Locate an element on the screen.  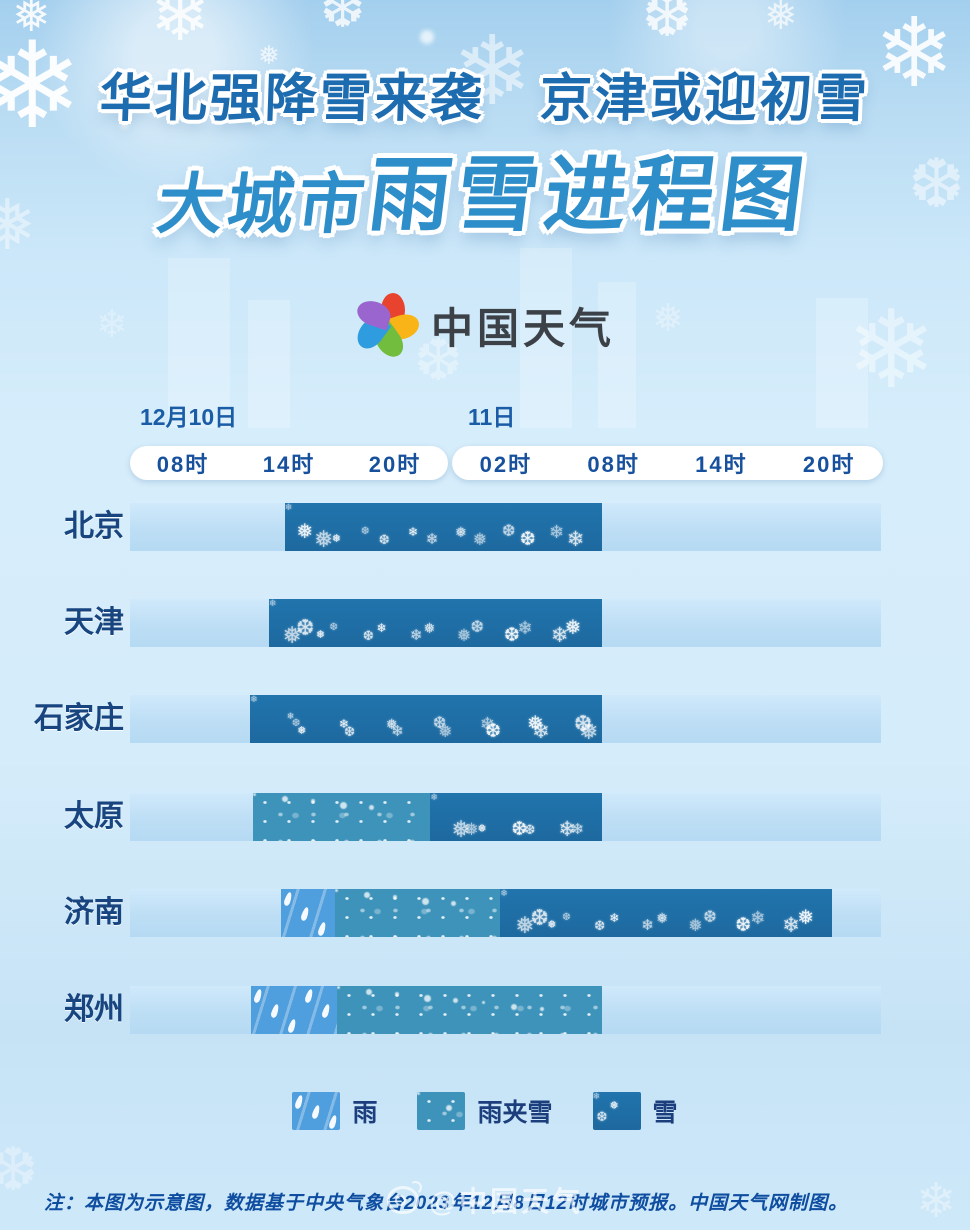
bokeh-dot is located at coordinates (427, 37).